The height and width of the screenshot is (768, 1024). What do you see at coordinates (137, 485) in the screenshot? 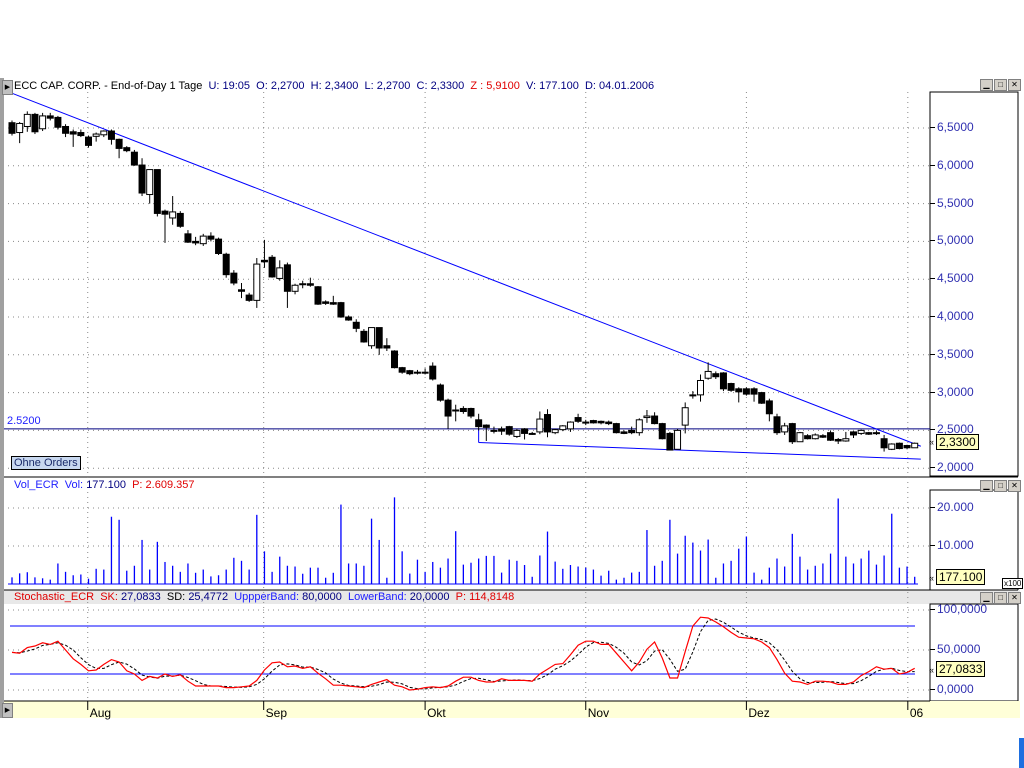
I see `p-label: P:` at bounding box center [137, 485].